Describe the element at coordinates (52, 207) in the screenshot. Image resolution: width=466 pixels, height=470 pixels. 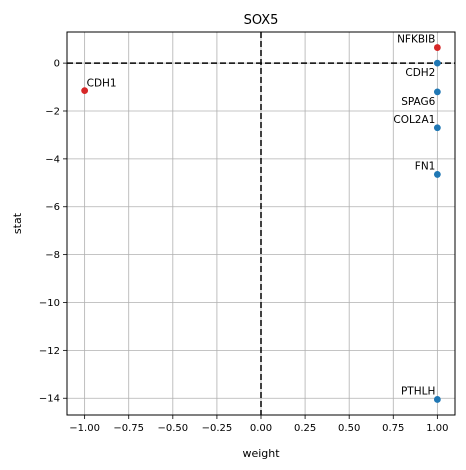
I see `y-tick-label: −6` at that location.